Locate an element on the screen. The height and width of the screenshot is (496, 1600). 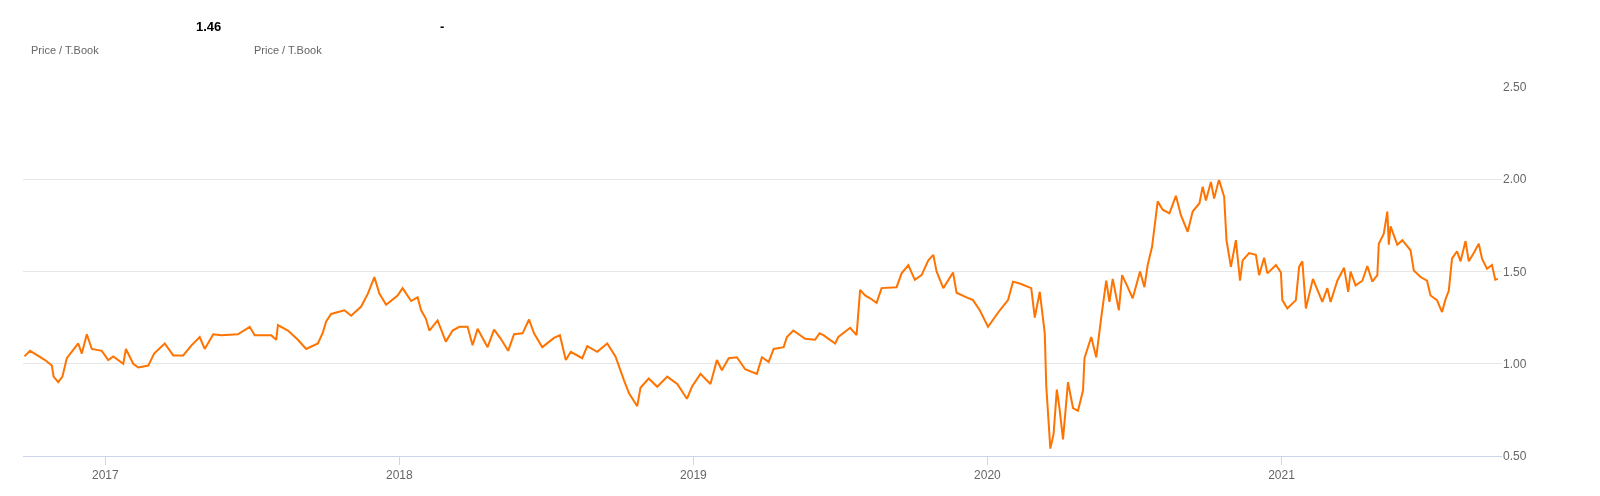
x-tick-label: 2021 is located at coordinates (1282, 475).